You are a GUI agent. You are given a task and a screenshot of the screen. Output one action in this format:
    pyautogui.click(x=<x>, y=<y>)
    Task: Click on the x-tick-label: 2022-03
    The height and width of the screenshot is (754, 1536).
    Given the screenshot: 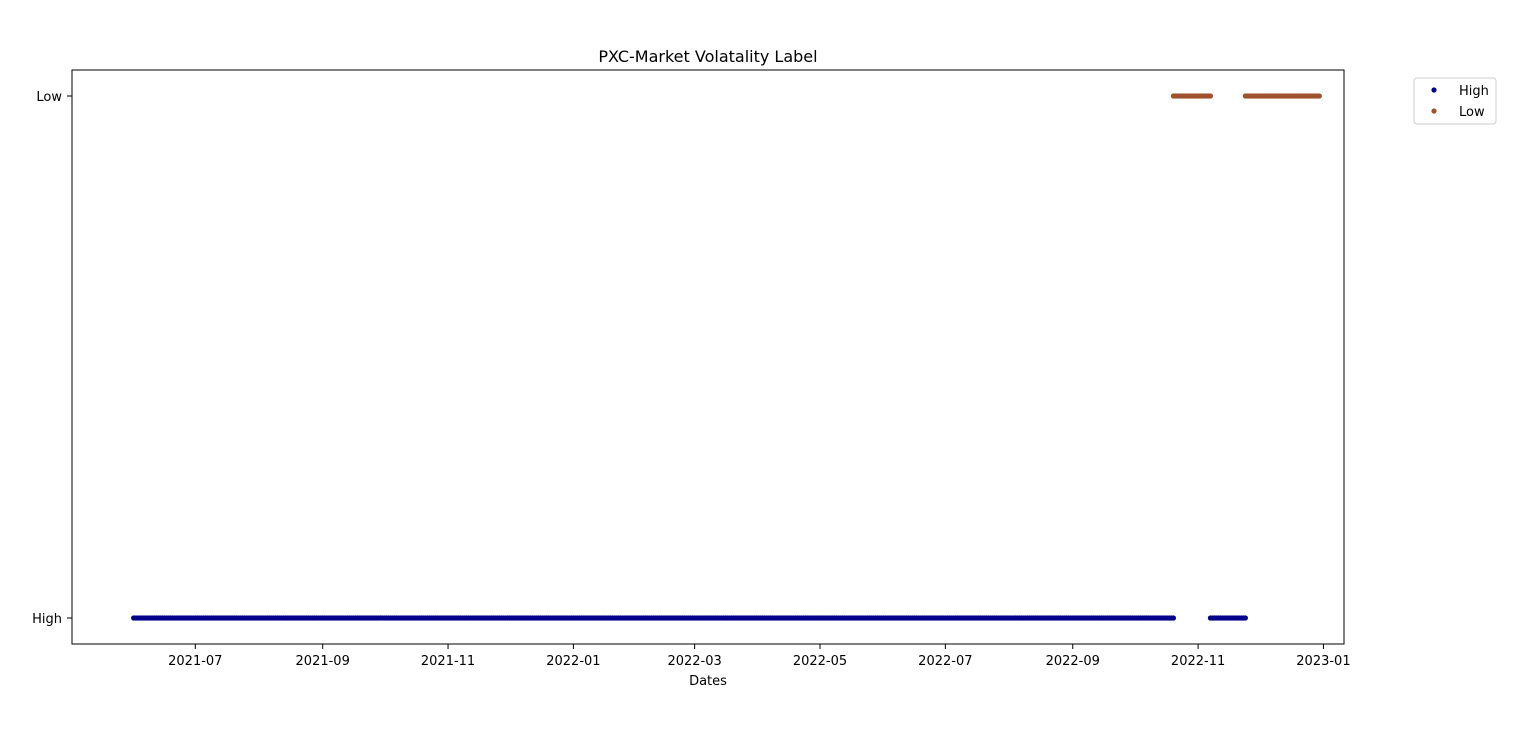 What is the action you would take?
    pyautogui.click(x=694, y=661)
    